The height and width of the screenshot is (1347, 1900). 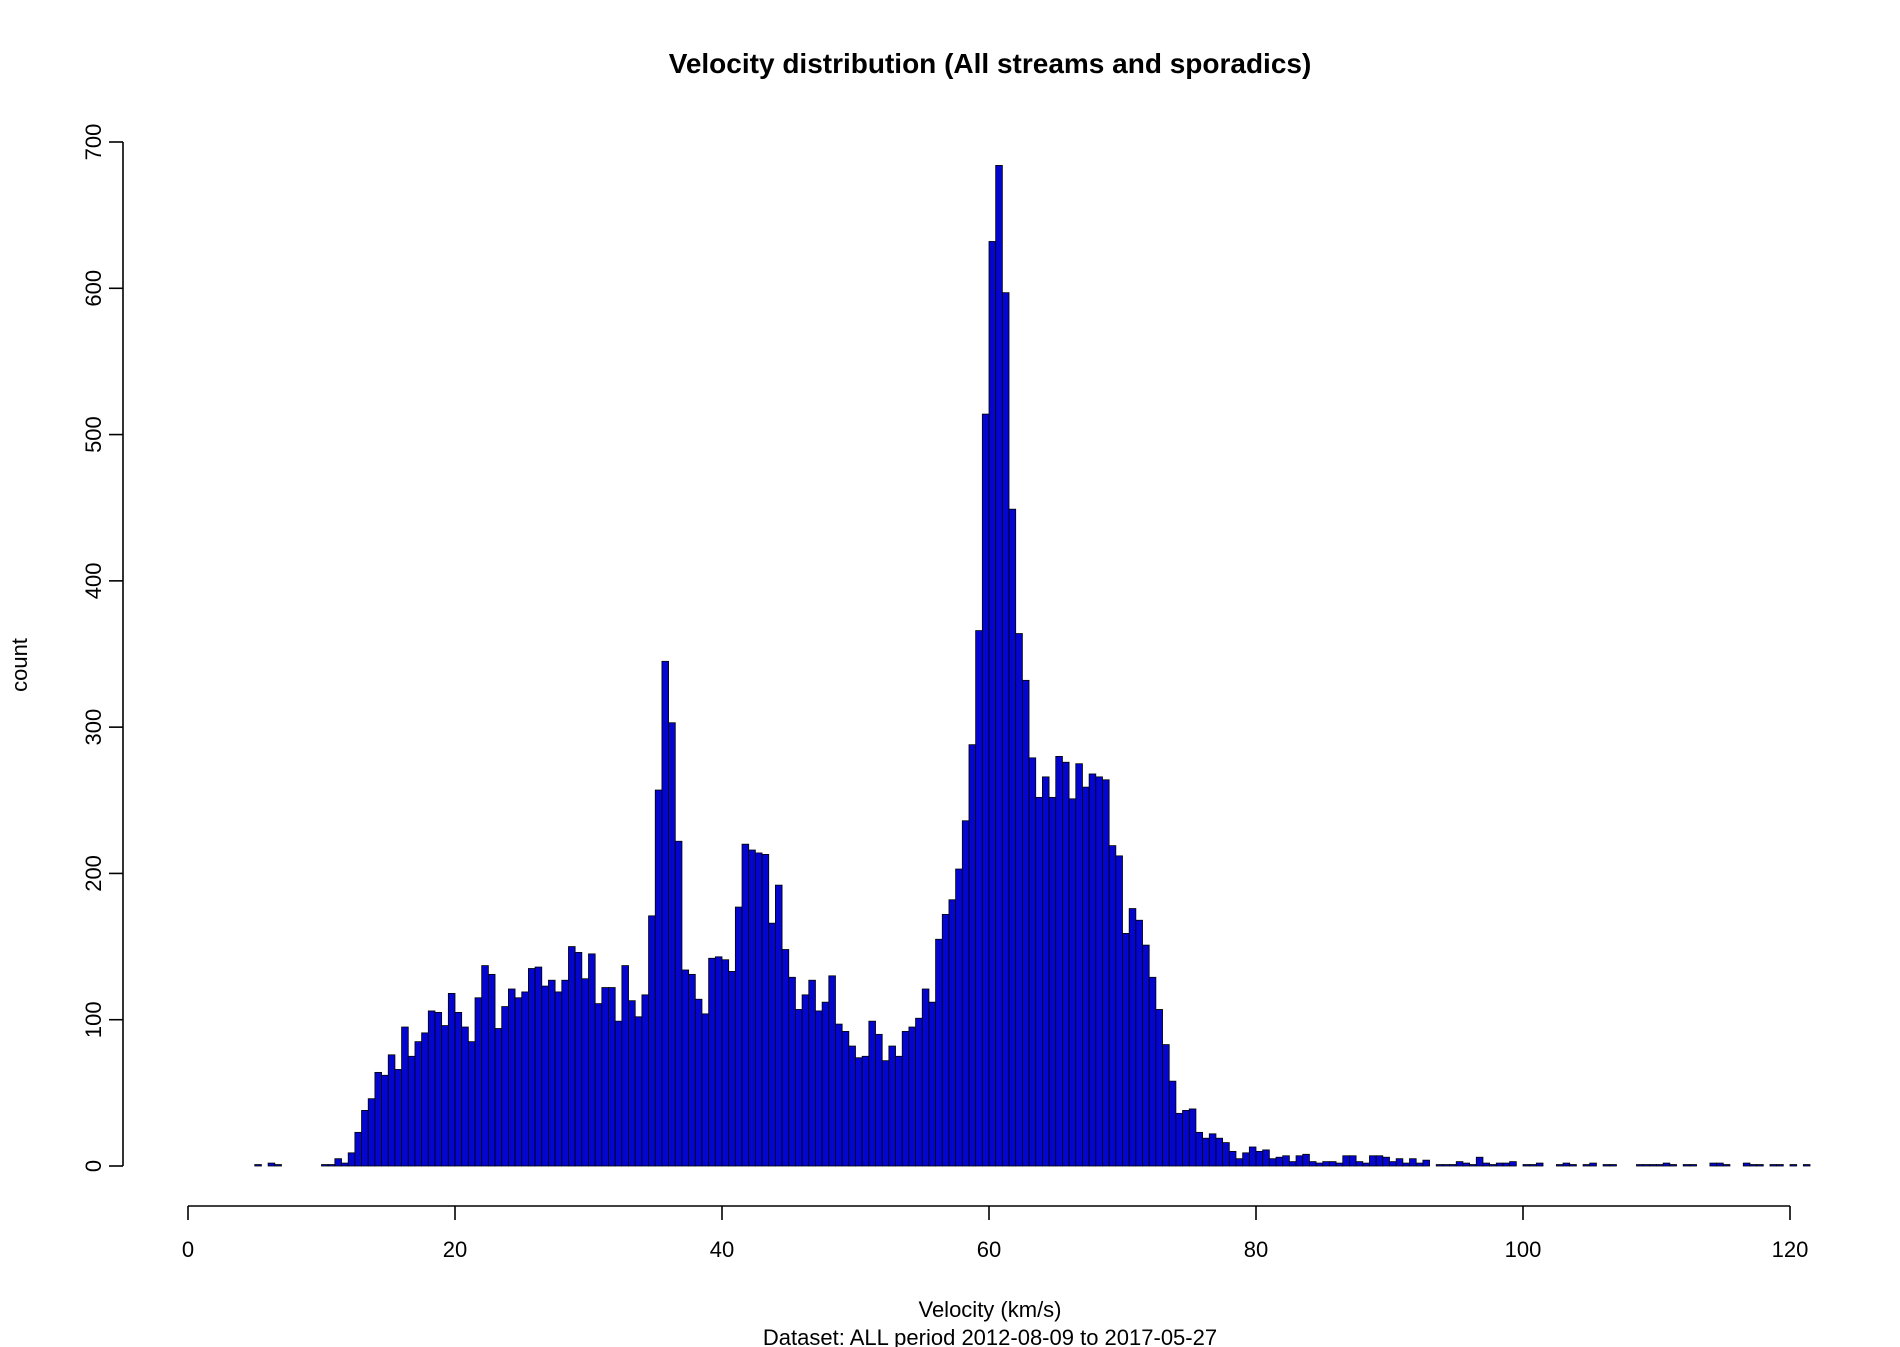 I want to click on y-tick-label: 300, so click(x=93, y=727).